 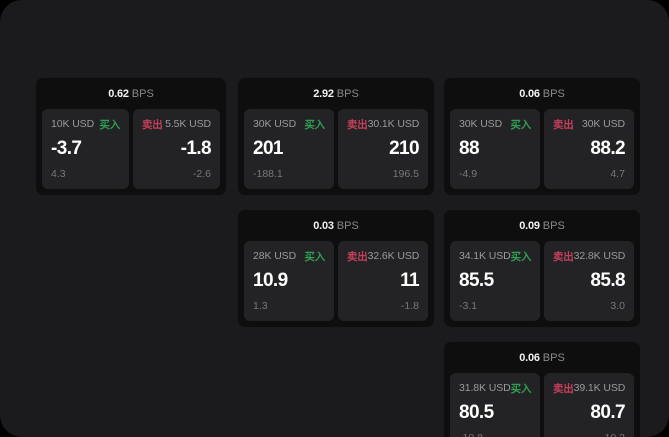 I want to click on sell-size-label: 5.5K USD, so click(x=188, y=124).